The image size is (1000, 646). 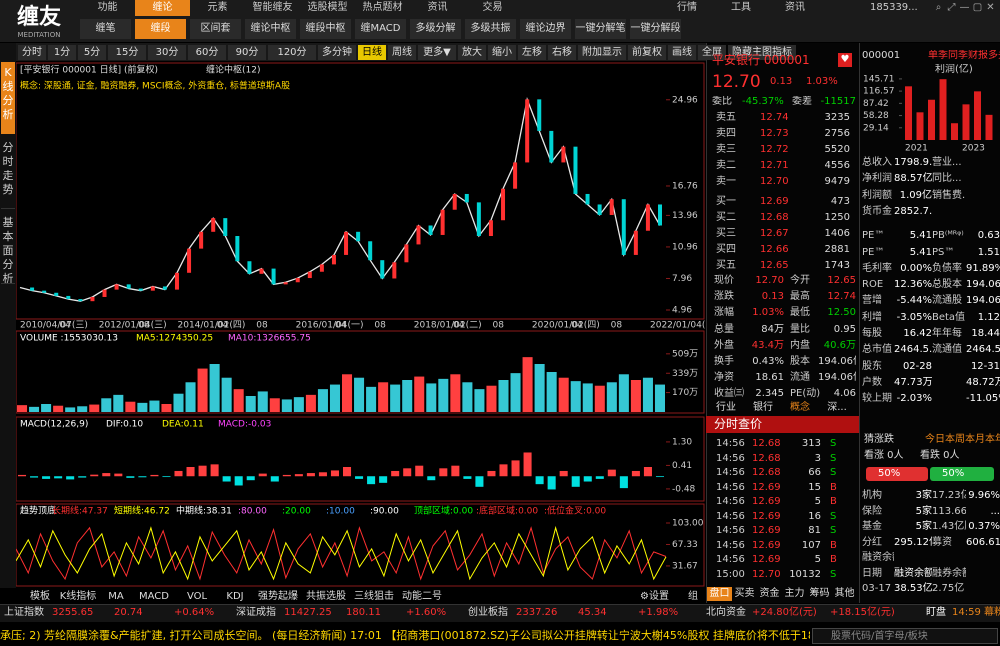 I want to click on top-right-menu-item: 工具, so click(x=741, y=7).